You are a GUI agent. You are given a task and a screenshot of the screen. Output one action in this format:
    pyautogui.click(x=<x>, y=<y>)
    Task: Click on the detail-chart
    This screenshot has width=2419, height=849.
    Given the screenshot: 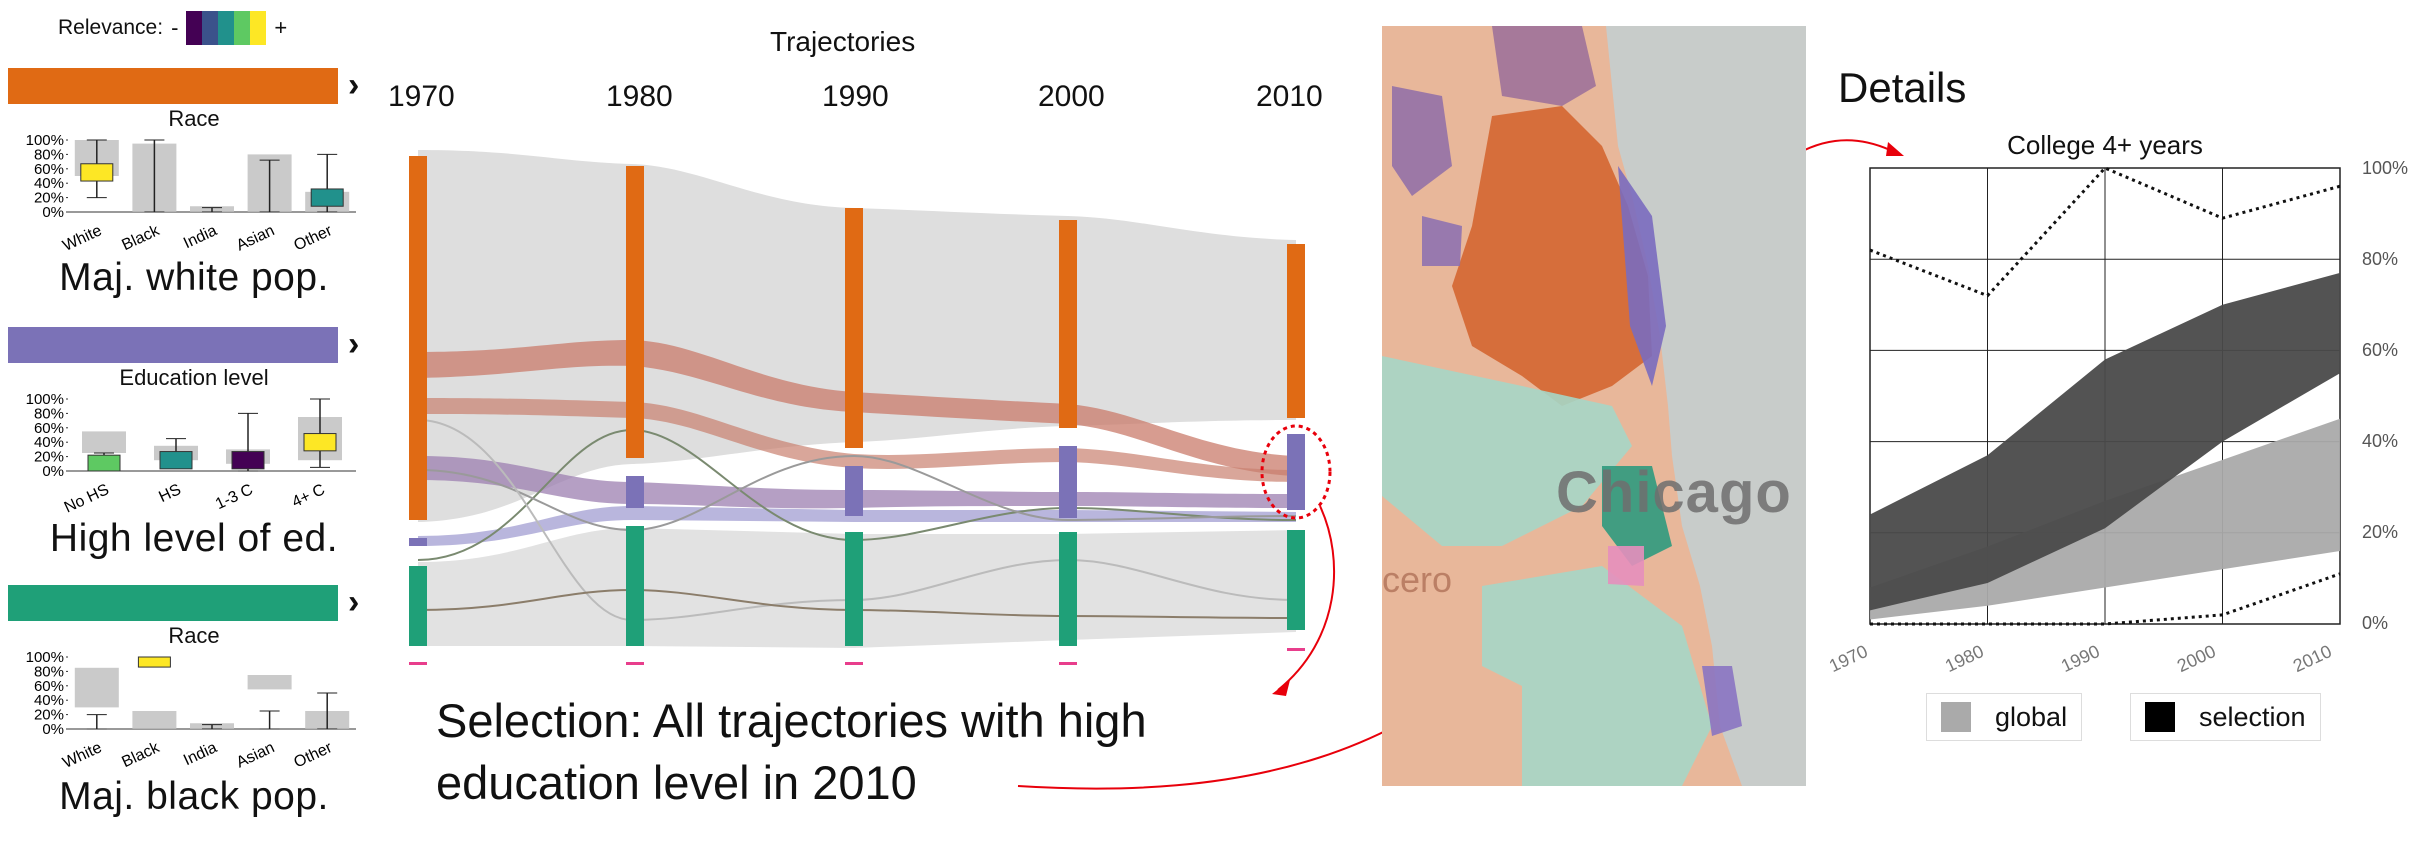 What is the action you would take?
    pyautogui.click(x=2105, y=396)
    